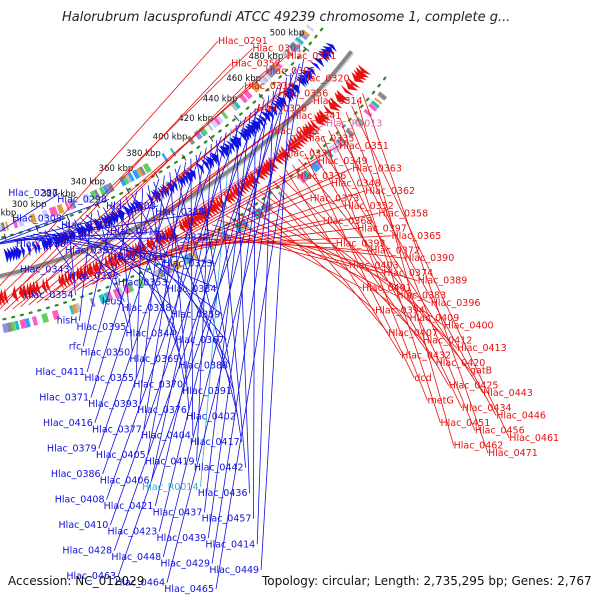 This screenshot has height=600, width=600. Describe the element at coordinates (147, 308) in the screenshot. I see `gene-label: Hlac_0338` at that location.